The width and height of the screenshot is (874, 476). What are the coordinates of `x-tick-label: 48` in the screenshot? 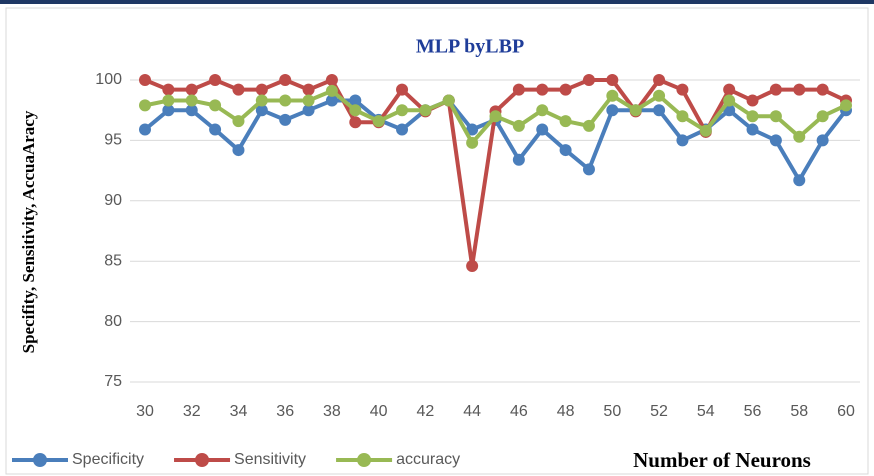 It's located at (566, 411).